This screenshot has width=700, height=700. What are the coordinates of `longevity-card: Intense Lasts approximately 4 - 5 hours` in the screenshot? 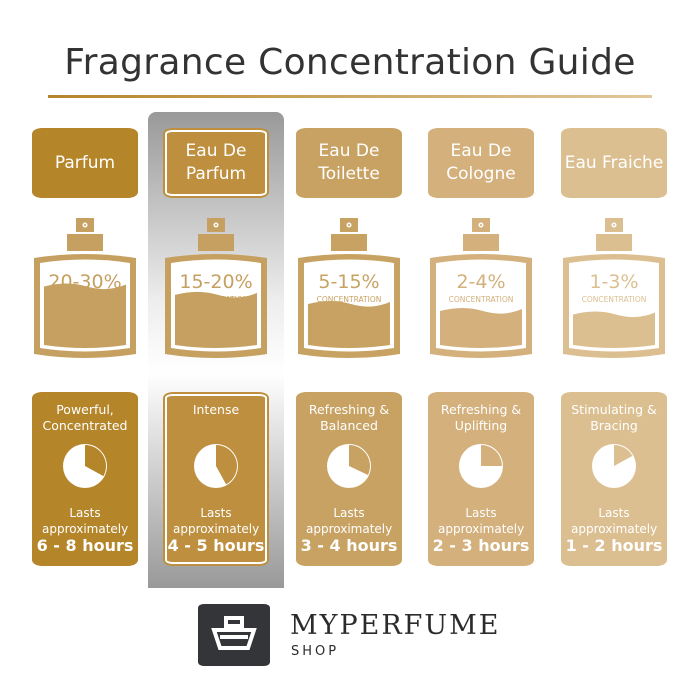 It's located at (216, 479).